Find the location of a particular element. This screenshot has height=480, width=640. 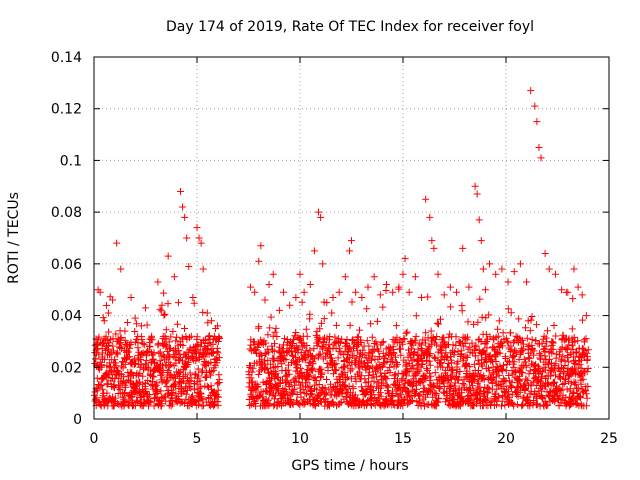

y-tick-label: 0.14 is located at coordinates (66, 58).